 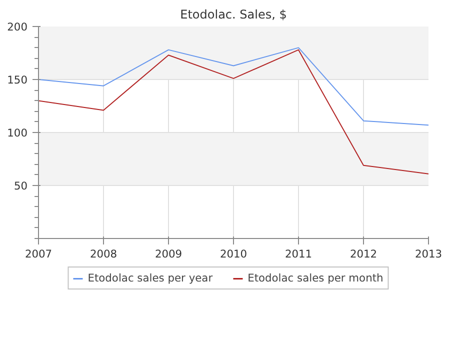 What do you see at coordinates (21, 186) in the screenshot?
I see `y-tick-label: 50` at bounding box center [21, 186].